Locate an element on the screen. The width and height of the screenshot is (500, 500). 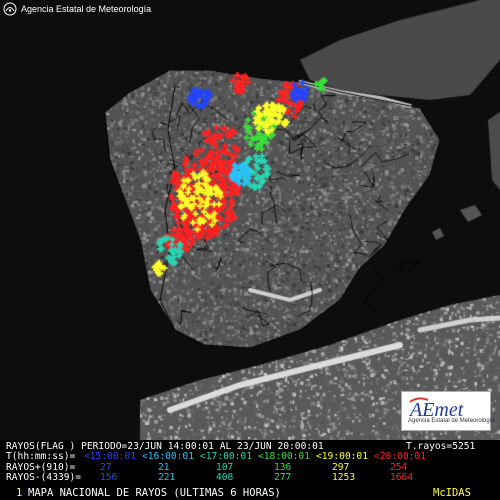
aemet-logo-icon: AEmet is located at coordinates (436, 409).